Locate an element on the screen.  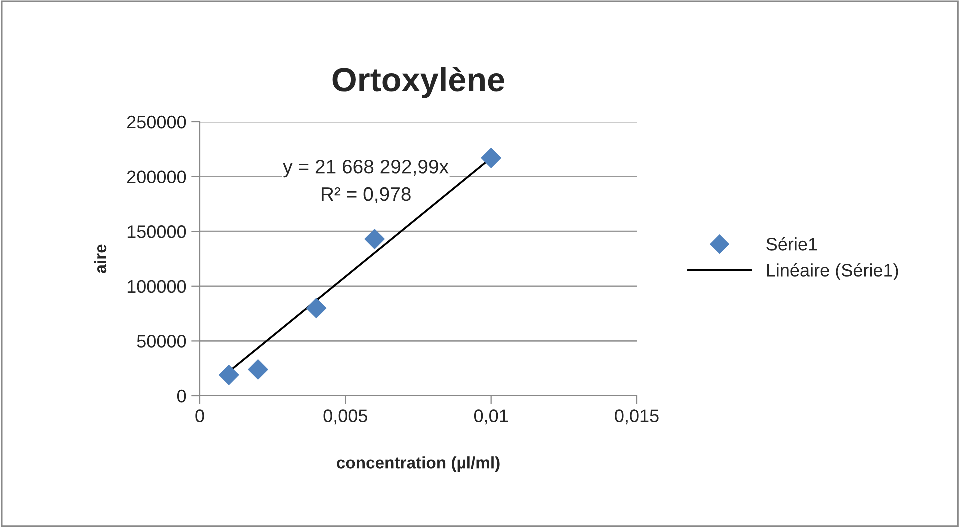
annotation: y = 21 668 292,99x is located at coordinates (366, 169).